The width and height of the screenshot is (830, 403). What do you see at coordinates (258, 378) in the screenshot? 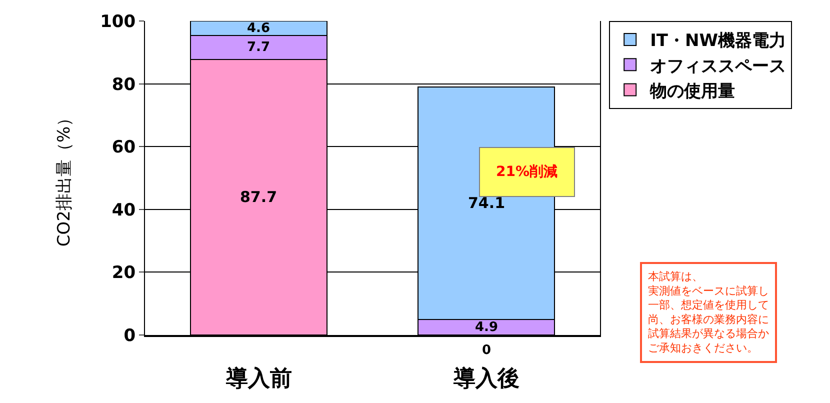
I see `x-tick-label: 導入前` at bounding box center [258, 378].